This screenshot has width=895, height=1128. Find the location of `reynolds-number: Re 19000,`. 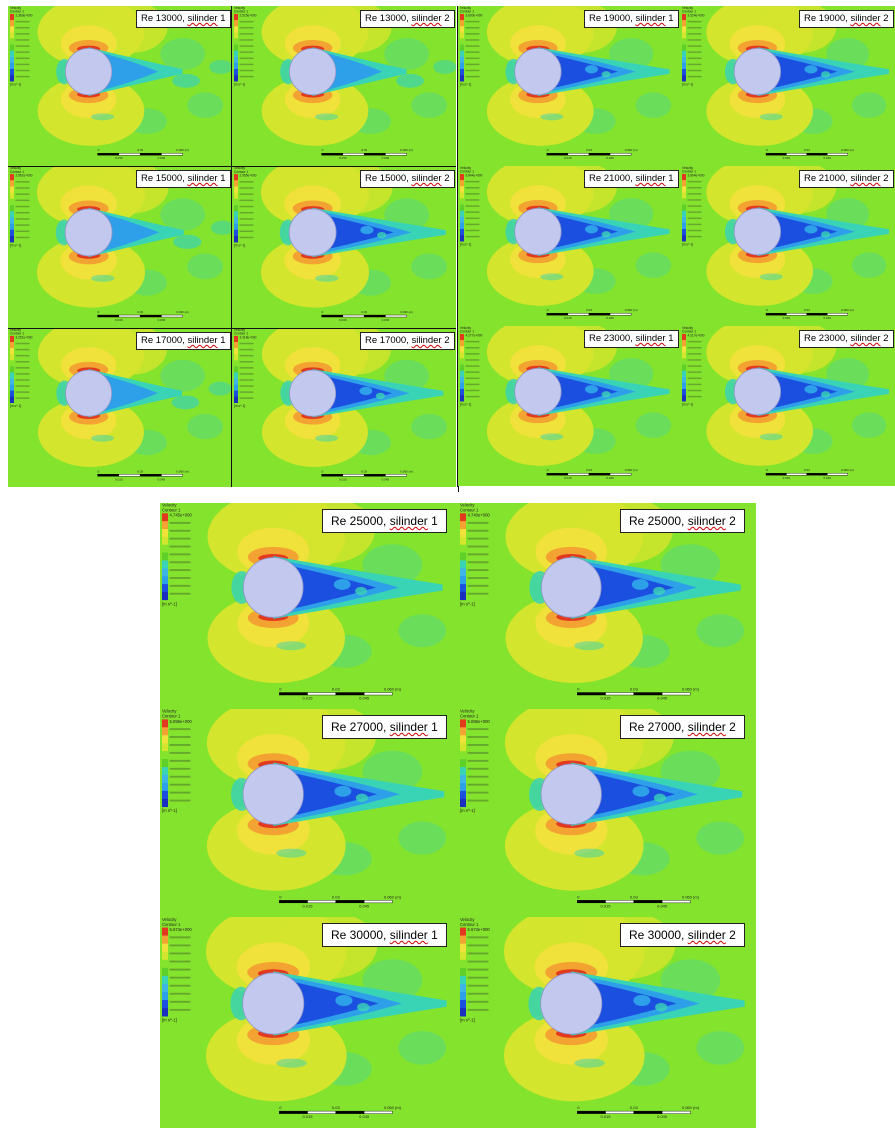

reynolds-number: Re 19000, is located at coordinates (611, 18).